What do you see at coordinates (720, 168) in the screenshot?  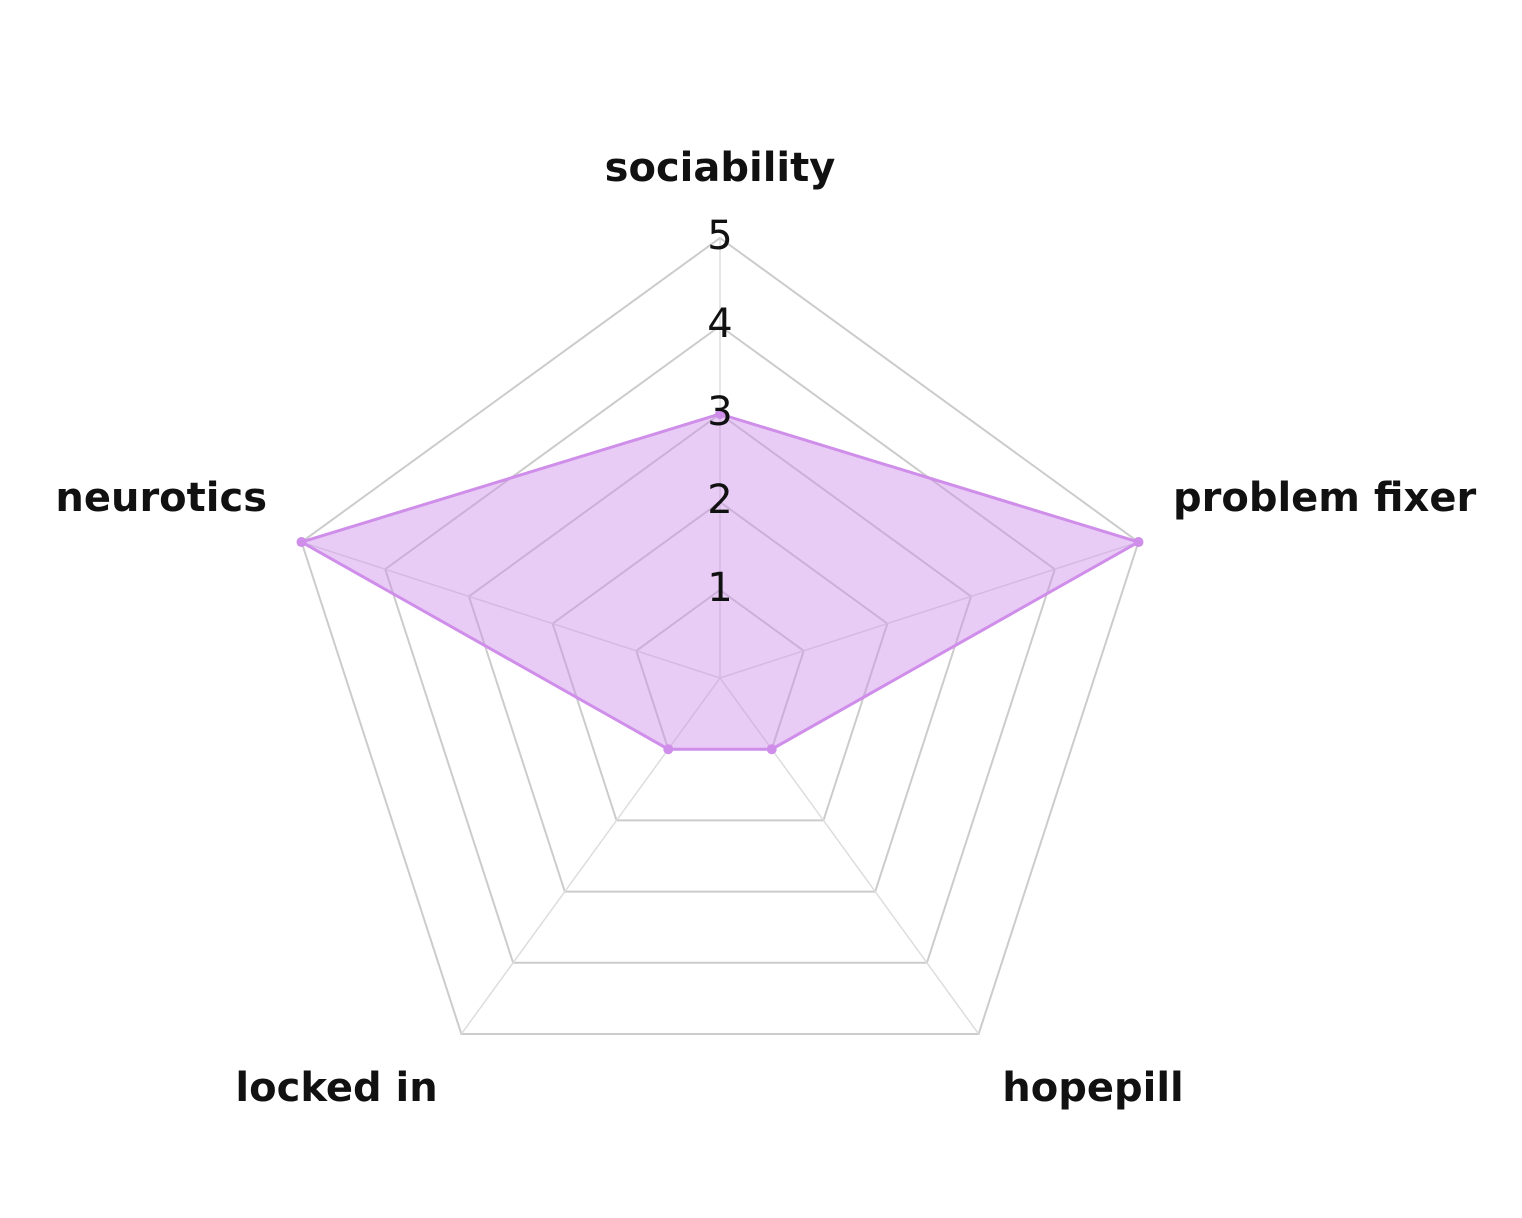 I see `axis-label: sociability` at bounding box center [720, 168].